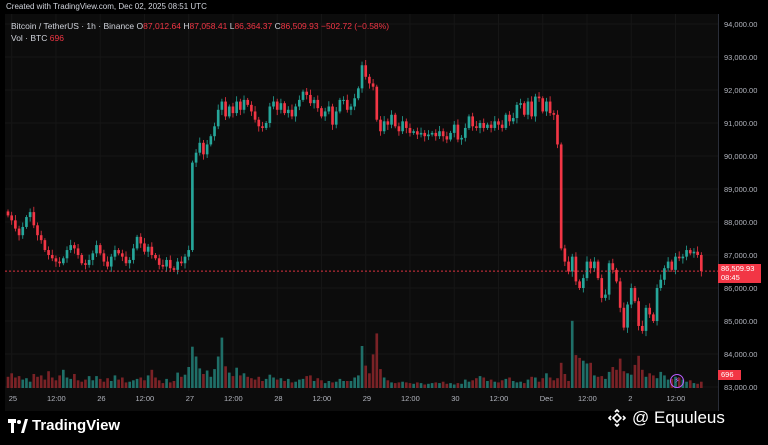  I want to click on symbol-name: Bitcoin / TetherUS · 1h · Binance, so click(73, 26).